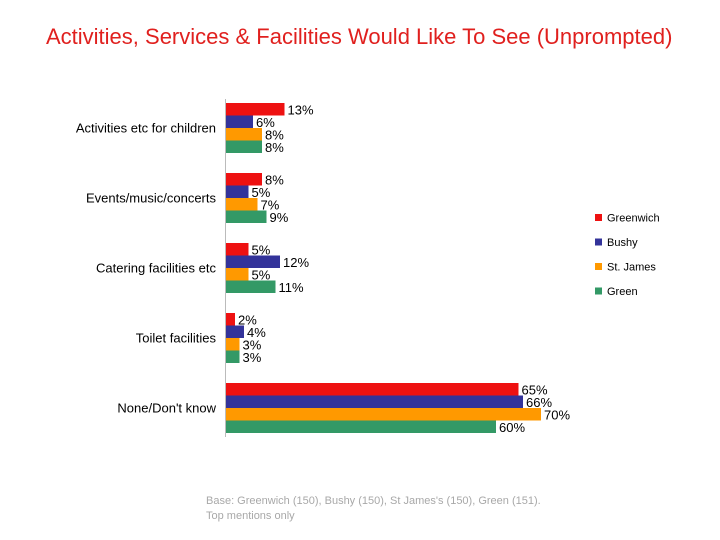 The width and height of the screenshot is (720, 540). Describe the element at coordinates (156, 268) in the screenshot. I see `category-label-2: Catering facilities etc` at that location.